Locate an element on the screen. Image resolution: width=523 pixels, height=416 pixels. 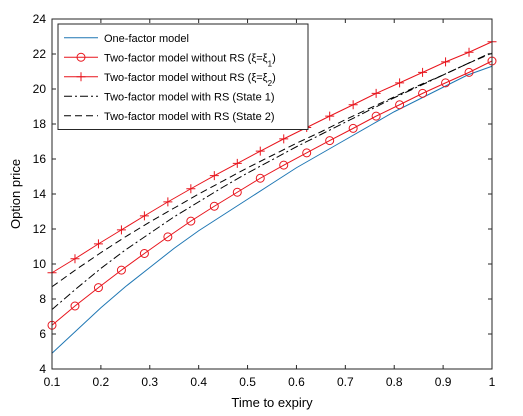
y-tick-label: 20 is located at coordinates (40, 89).